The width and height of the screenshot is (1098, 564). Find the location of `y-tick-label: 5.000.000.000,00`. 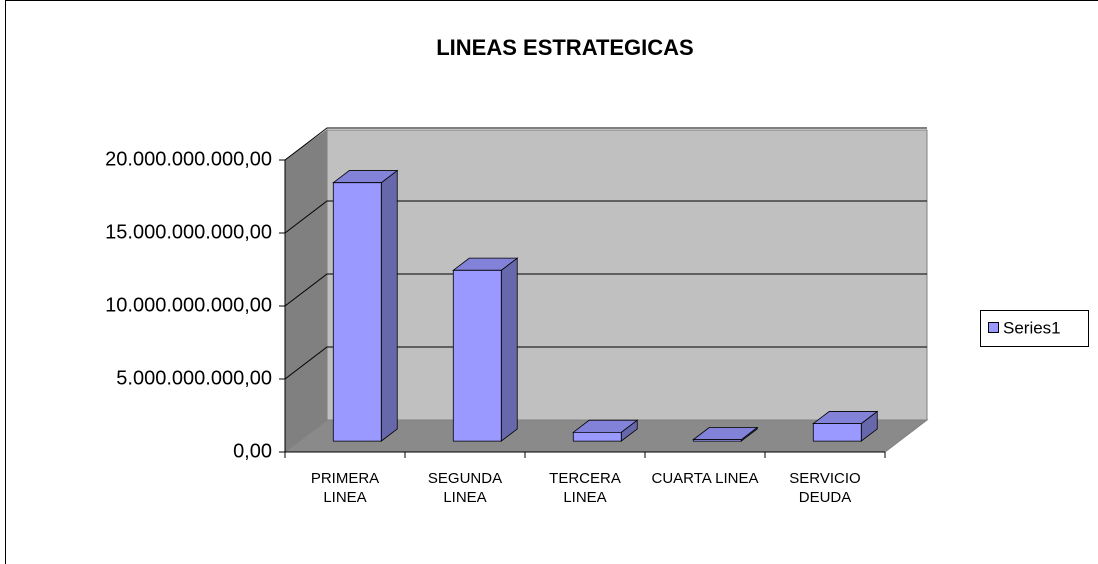

y-tick-label: 5.000.000.000,00 is located at coordinates (194, 378).